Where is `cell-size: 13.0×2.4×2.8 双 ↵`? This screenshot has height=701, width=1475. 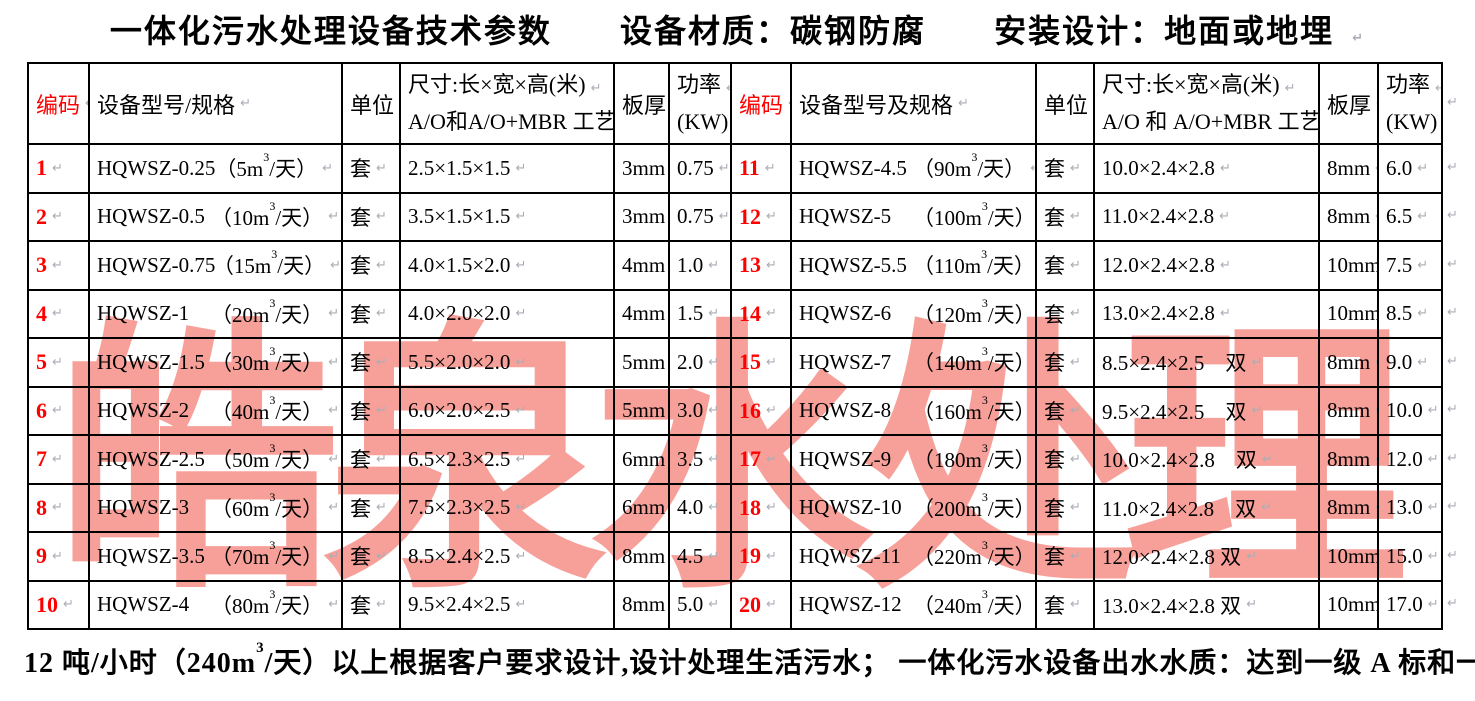
cell-size: 13.0×2.4×2.8 双 ↵ is located at coordinates (1207, 605).